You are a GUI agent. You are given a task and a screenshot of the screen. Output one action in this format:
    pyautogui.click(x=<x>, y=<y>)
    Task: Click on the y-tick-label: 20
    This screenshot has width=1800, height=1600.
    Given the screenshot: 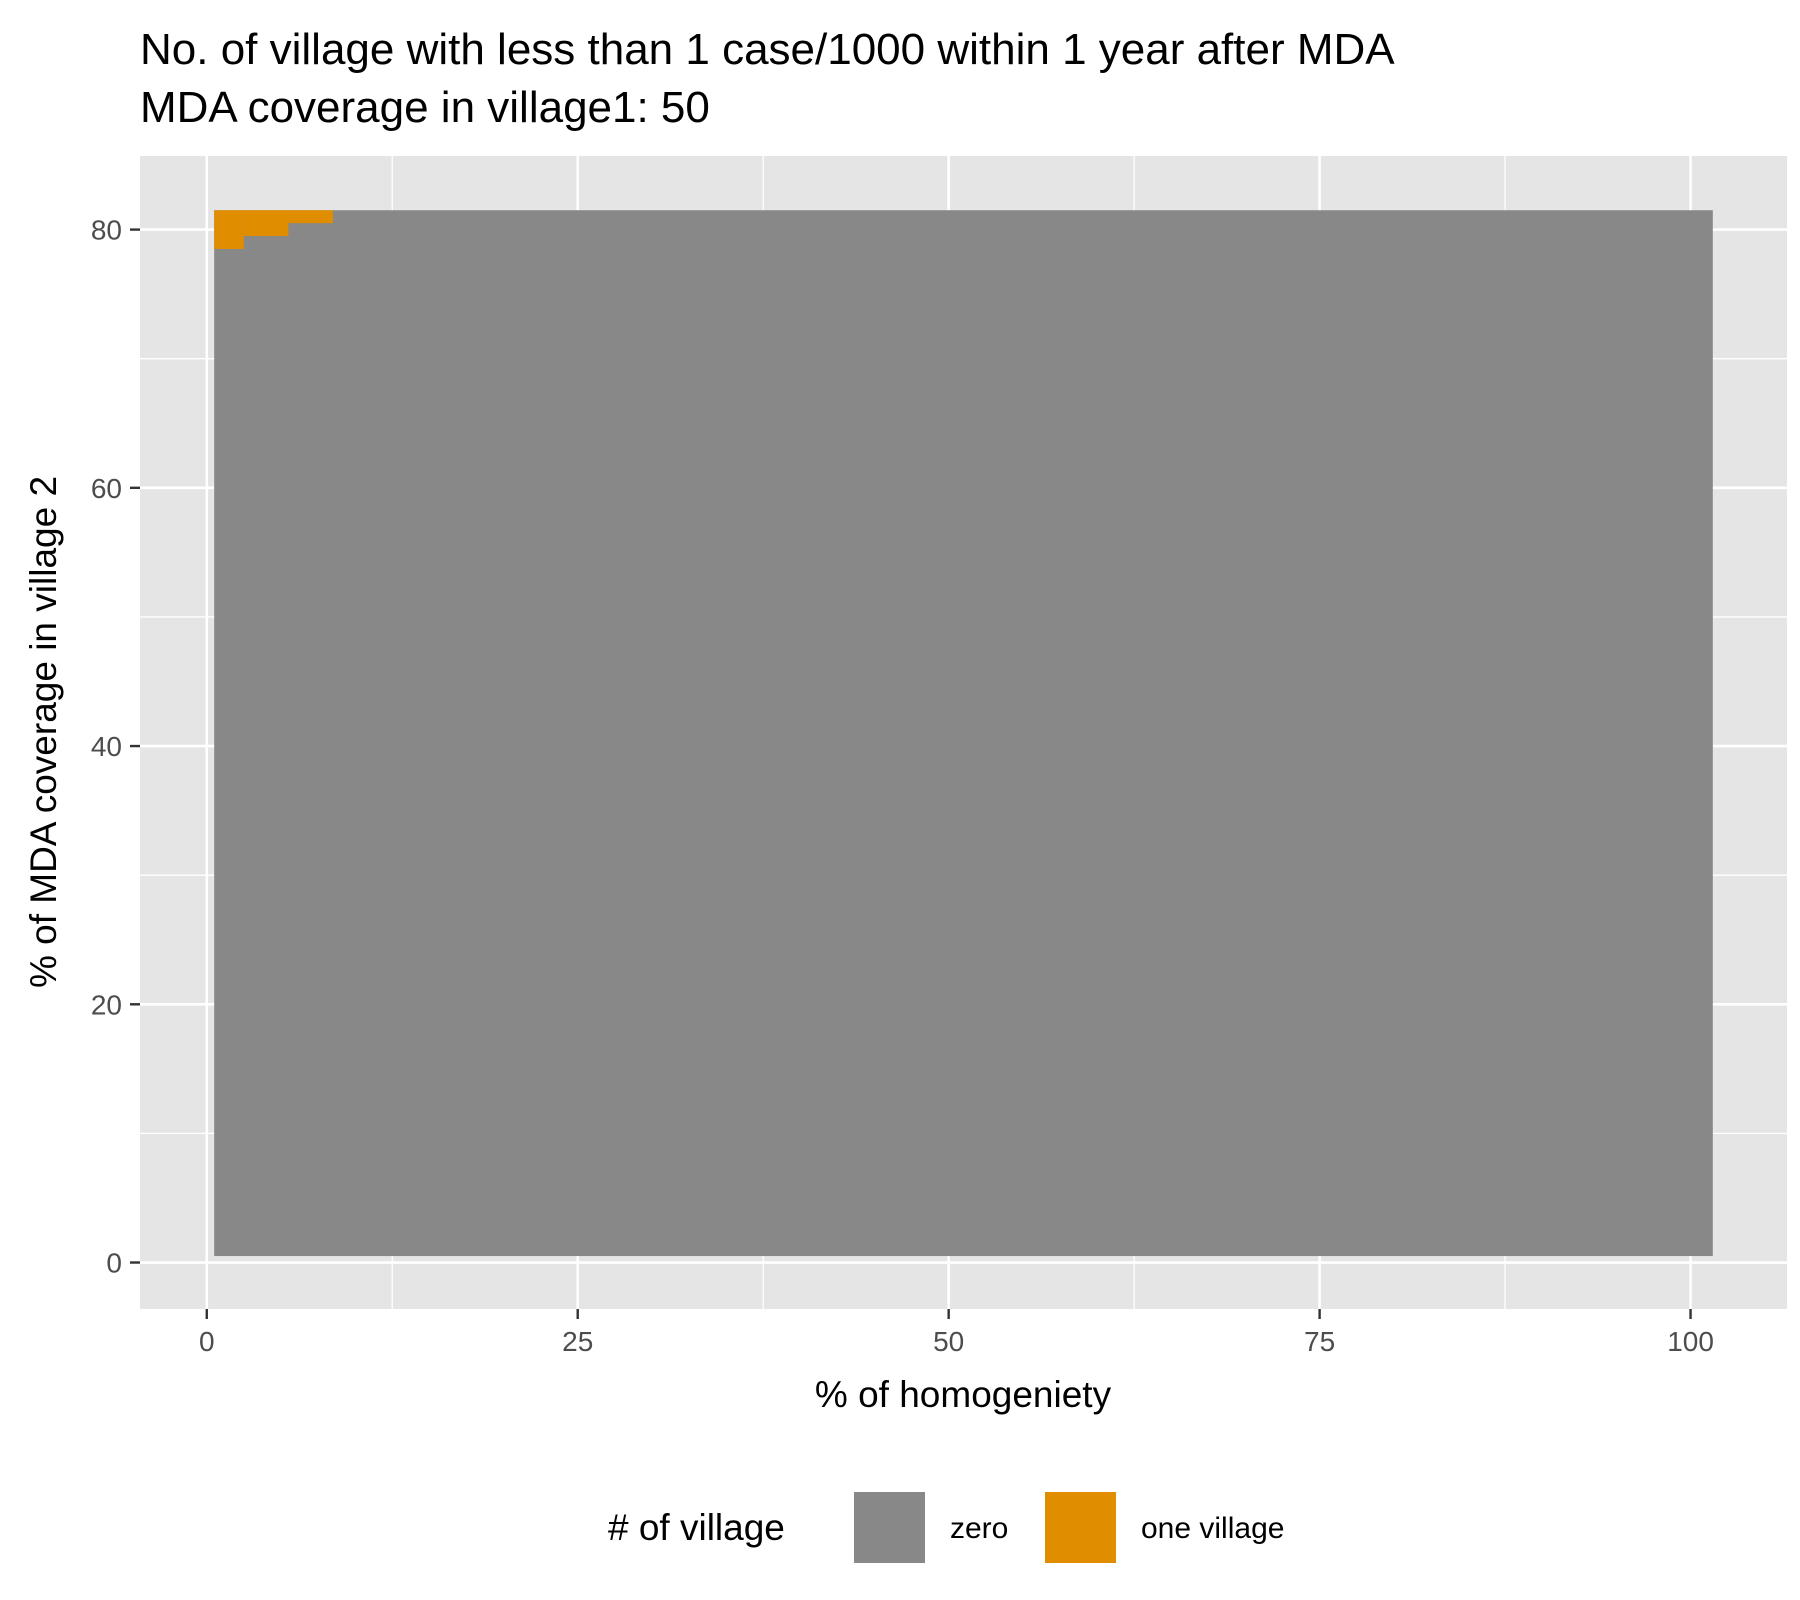 What is the action you would take?
    pyautogui.click(x=106, y=1004)
    